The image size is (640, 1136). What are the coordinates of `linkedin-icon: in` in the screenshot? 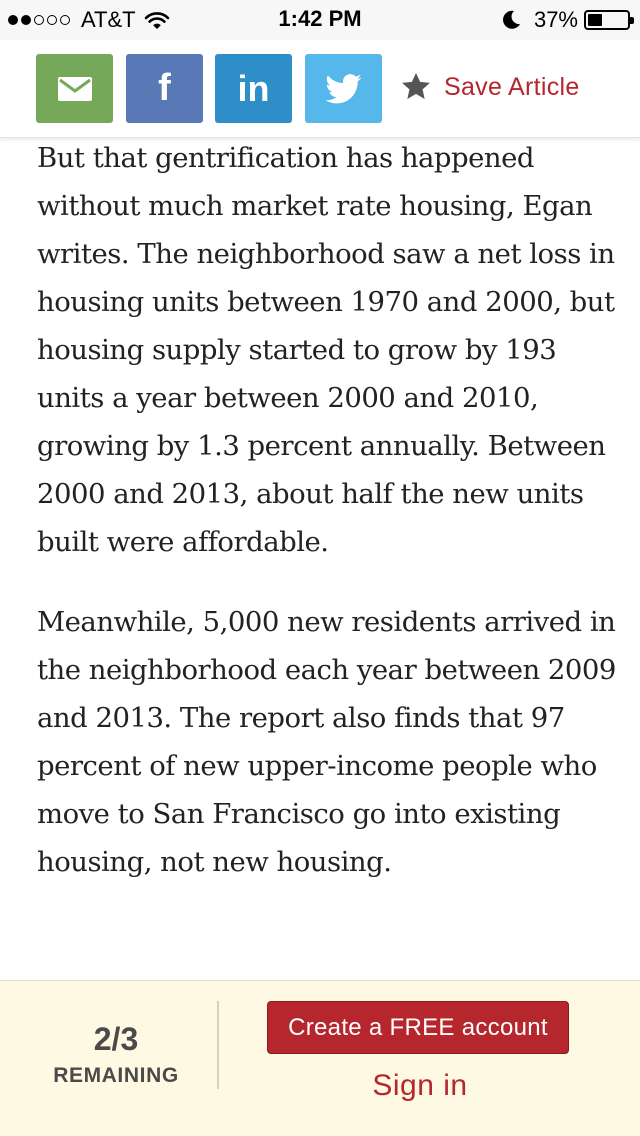 It's located at (253, 88).